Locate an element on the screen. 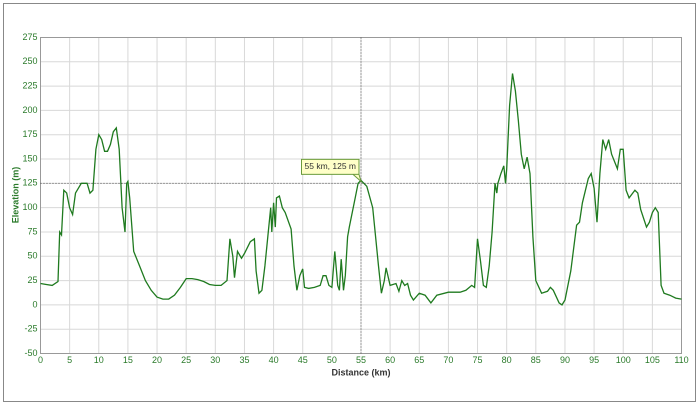 The width and height of the screenshot is (700, 411). y-tick-label: -50 is located at coordinates (30, 353).